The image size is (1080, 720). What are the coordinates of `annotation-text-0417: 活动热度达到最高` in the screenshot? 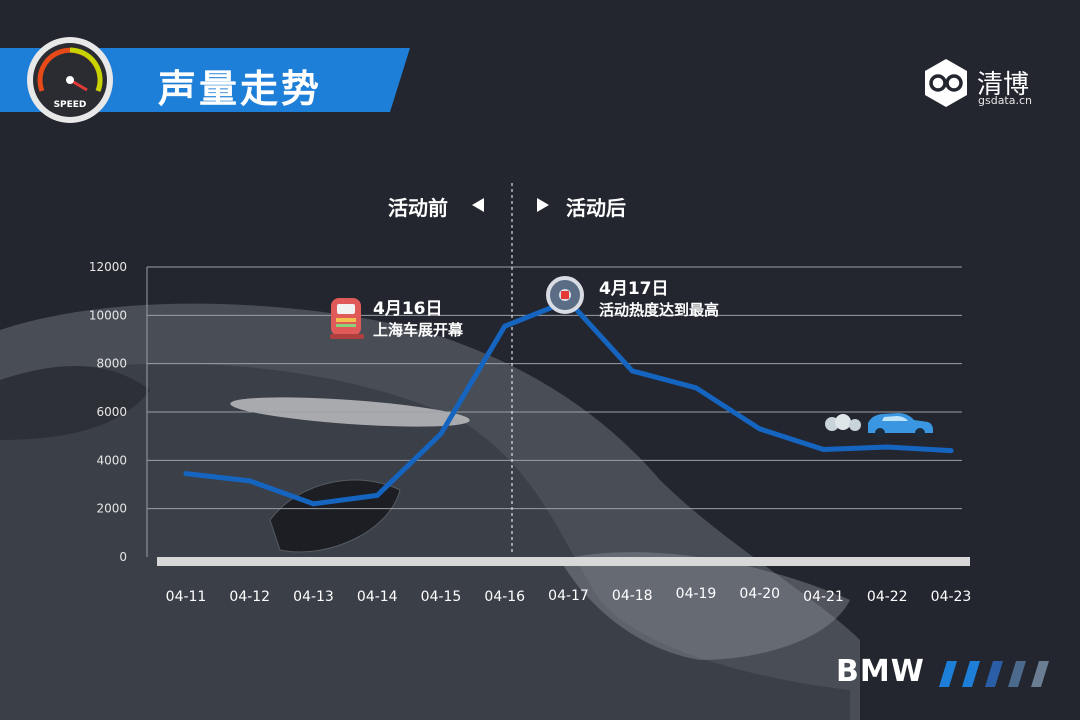 It's located at (659, 310).